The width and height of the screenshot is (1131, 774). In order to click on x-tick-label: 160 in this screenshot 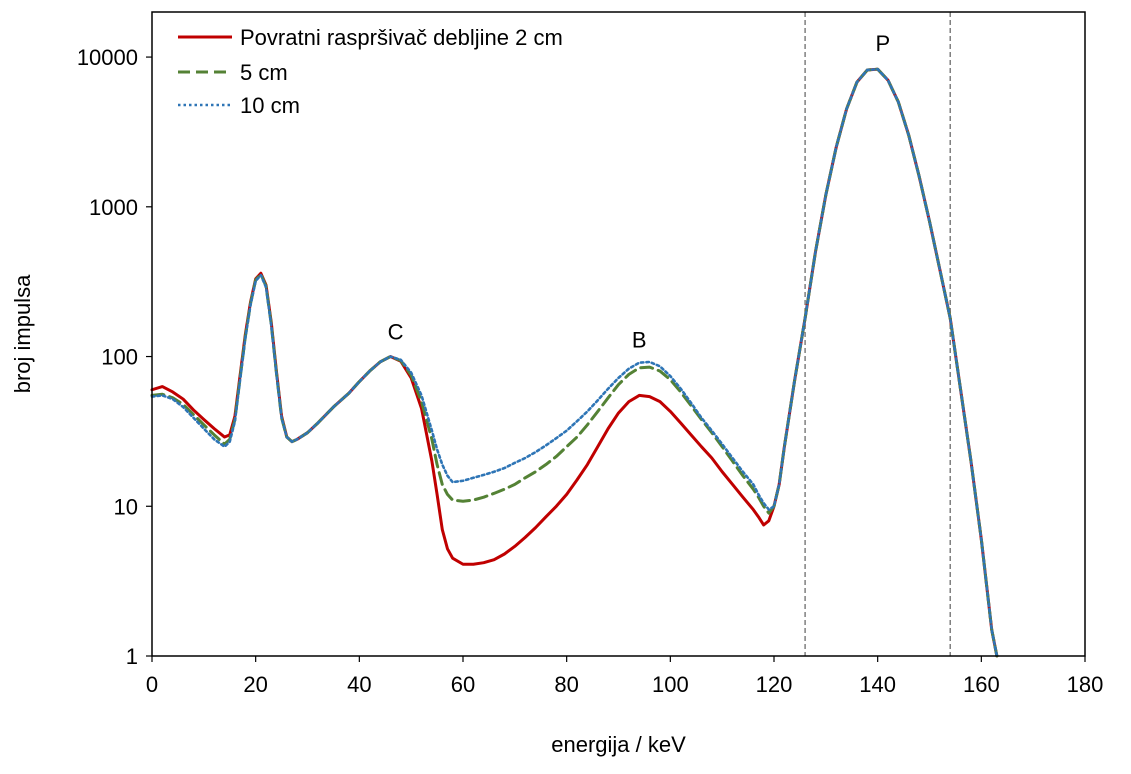, I will do `click(981, 684)`.